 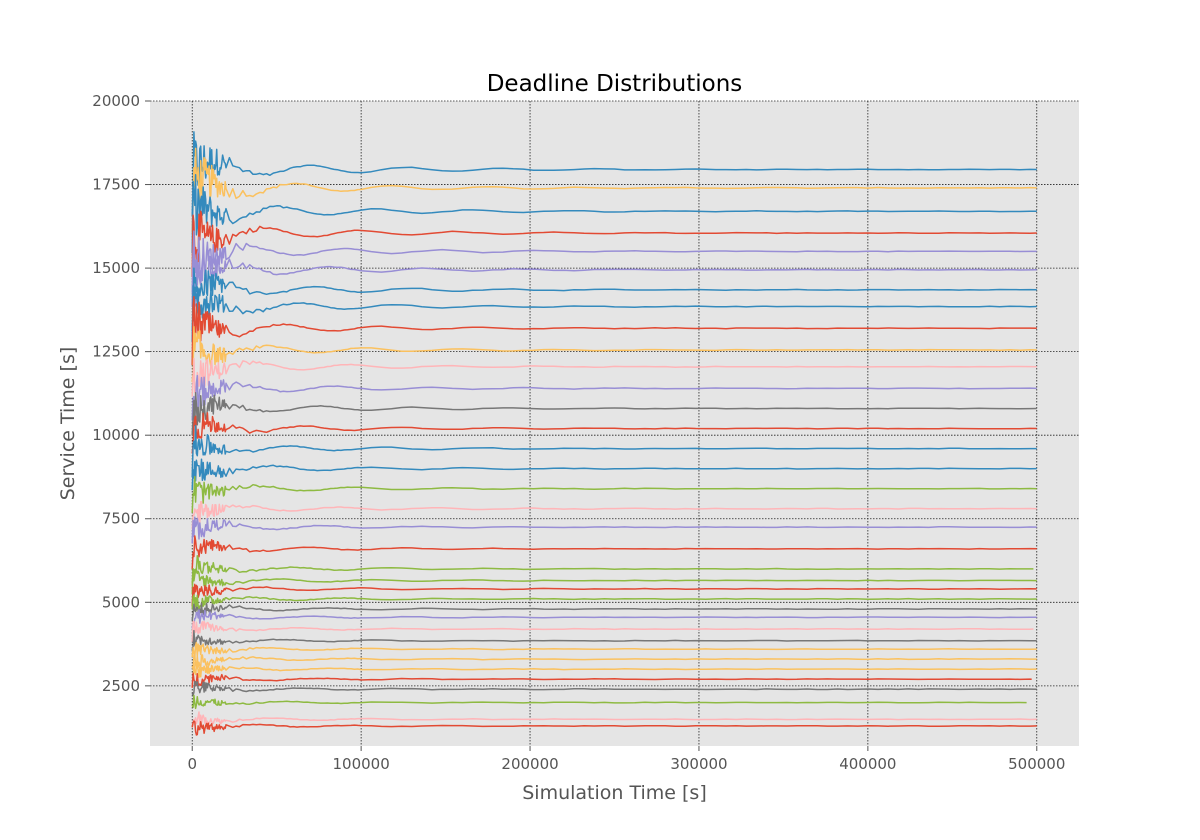 What do you see at coordinates (116, 435) in the screenshot?
I see `y-tick-label: 10000` at bounding box center [116, 435].